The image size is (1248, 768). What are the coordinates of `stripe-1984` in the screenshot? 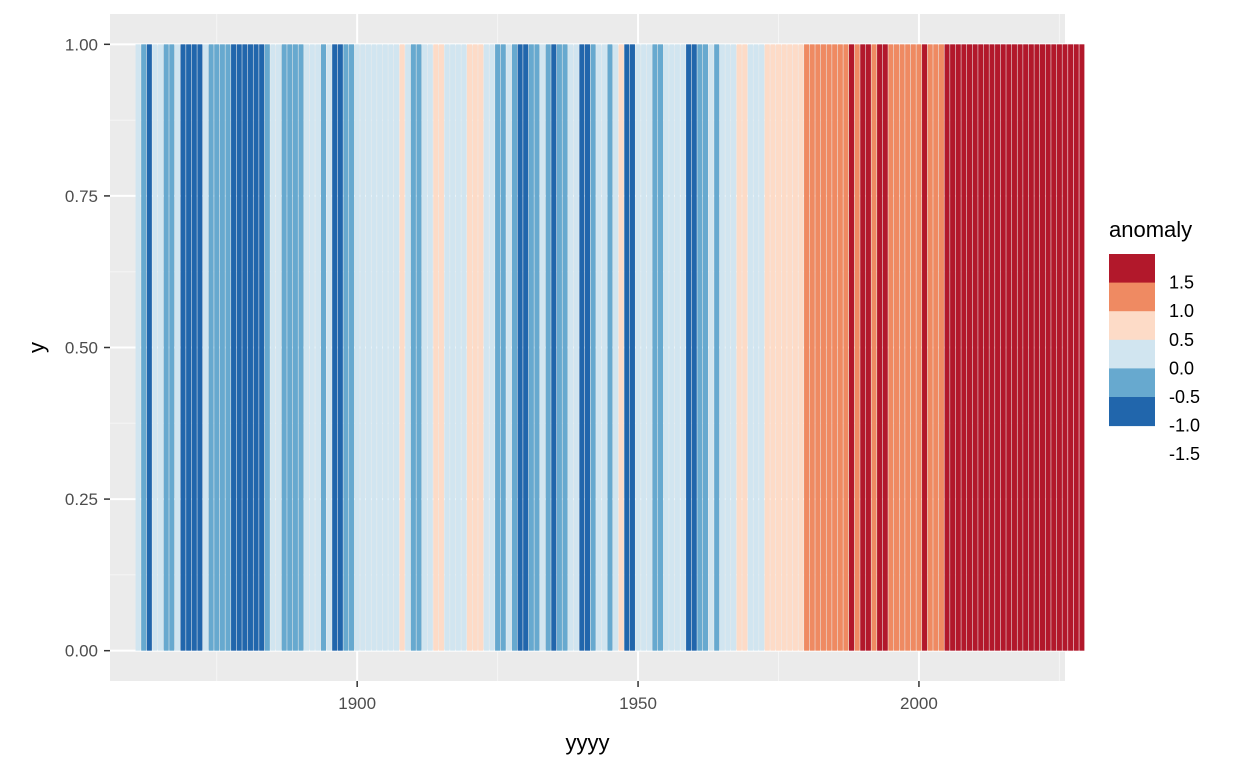 It's located at (829, 347).